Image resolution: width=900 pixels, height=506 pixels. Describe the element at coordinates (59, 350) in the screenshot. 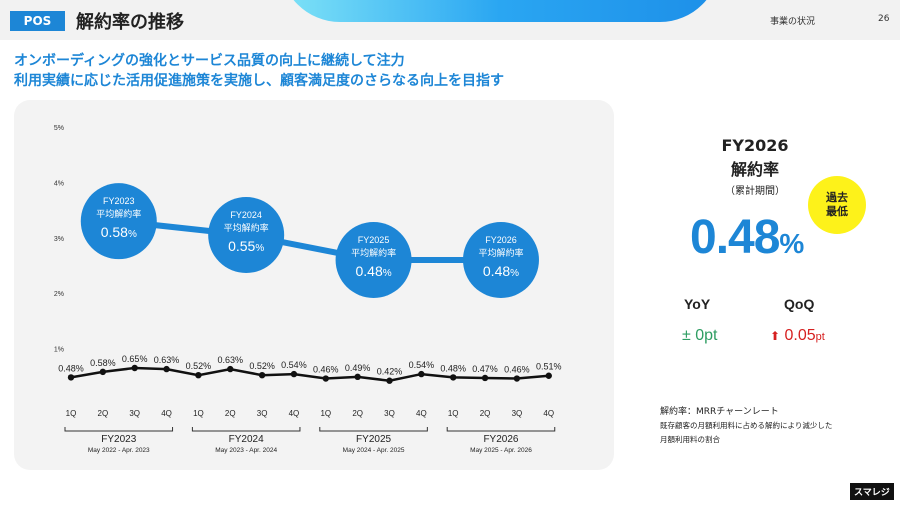

I see `y-tick-label: 1%` at that location.